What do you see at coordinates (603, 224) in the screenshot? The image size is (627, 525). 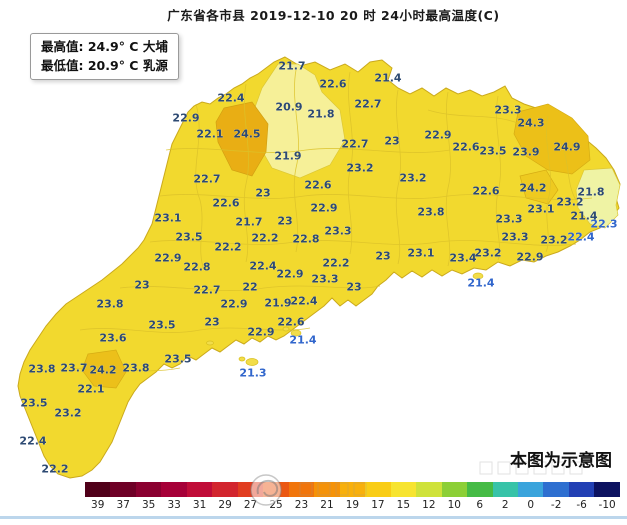 I see `temp-label: 22.3` at bounding box center [603, 224].